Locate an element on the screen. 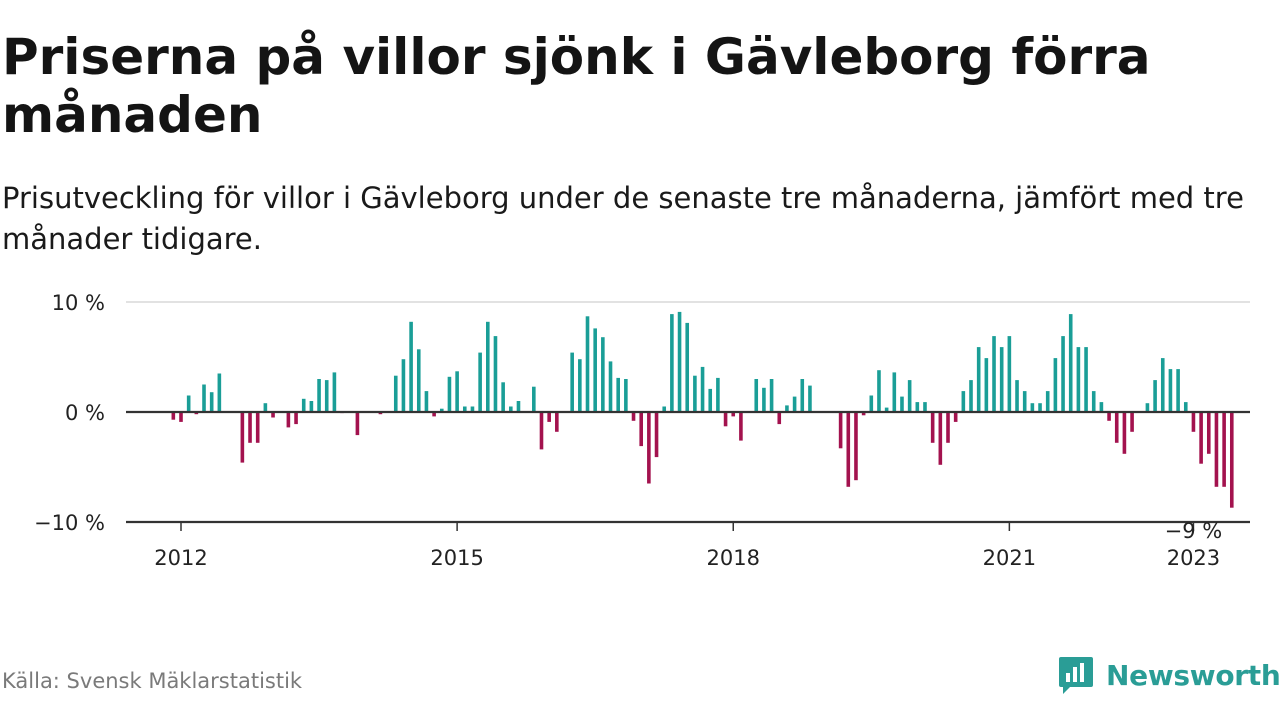  y-tick-label: 0 % is located at coordinates (85, 413).